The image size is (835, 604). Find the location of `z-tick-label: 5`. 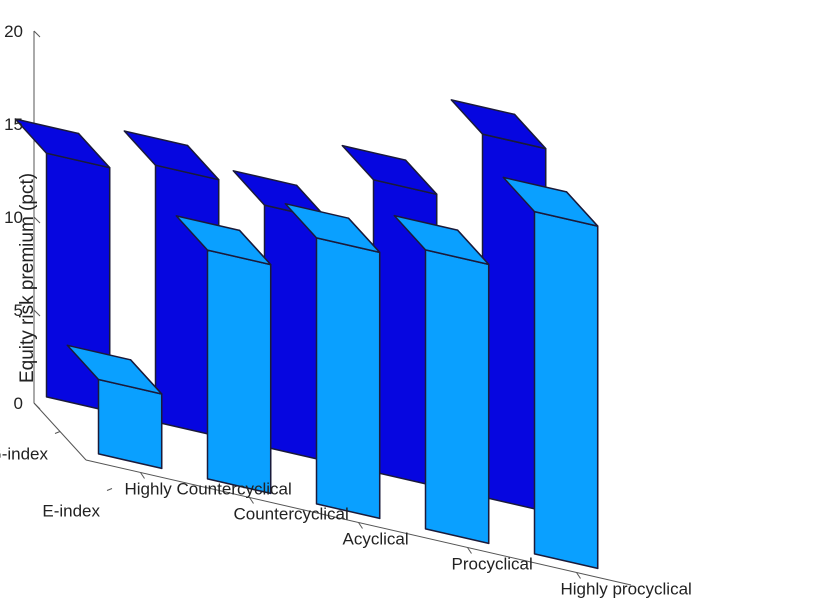

z-tick-label: 5 is located at coordinates (18, 310).